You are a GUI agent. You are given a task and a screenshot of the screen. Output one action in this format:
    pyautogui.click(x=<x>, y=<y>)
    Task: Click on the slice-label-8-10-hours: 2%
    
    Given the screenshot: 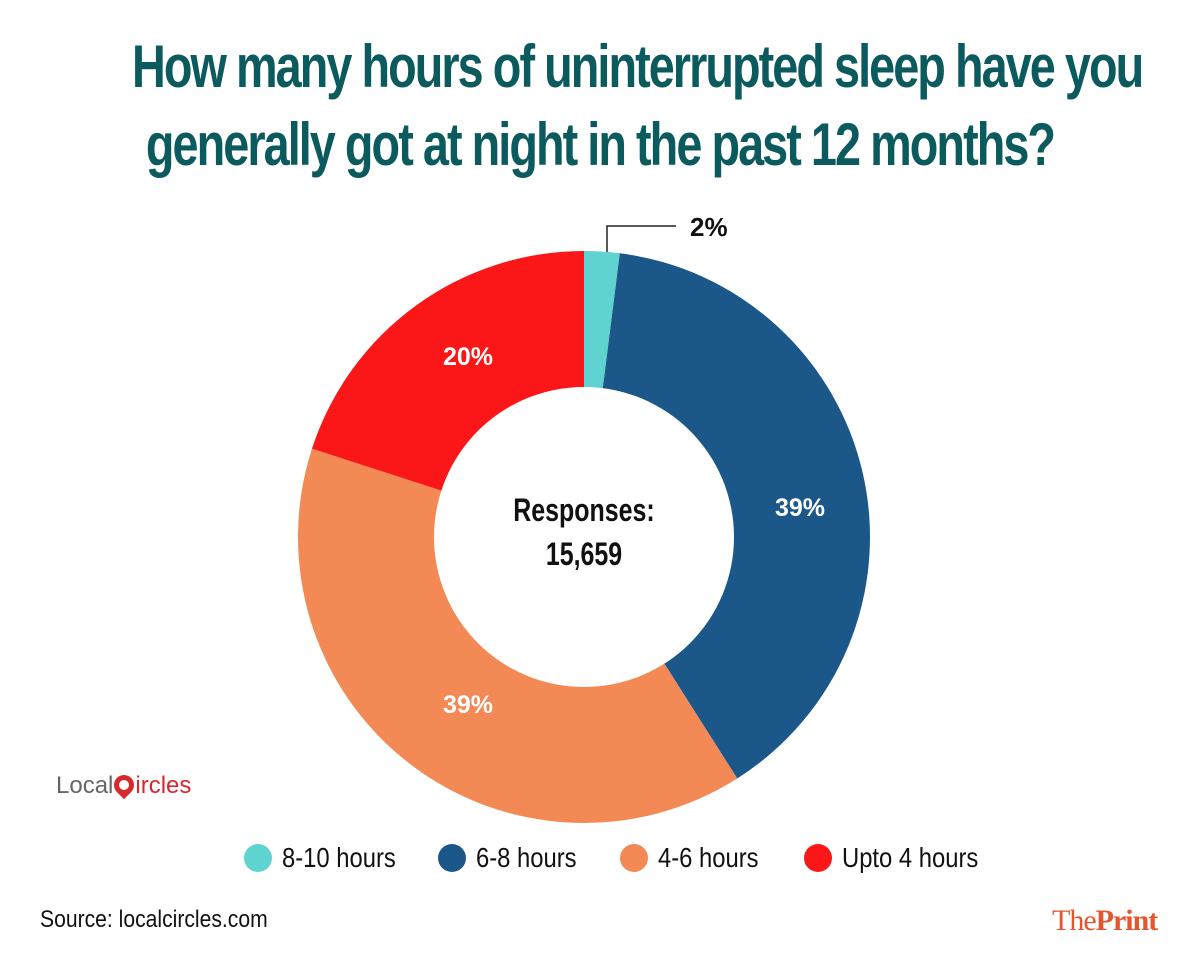 What is the action you would take?
    pyautogui.click(x=709, y=227)
    